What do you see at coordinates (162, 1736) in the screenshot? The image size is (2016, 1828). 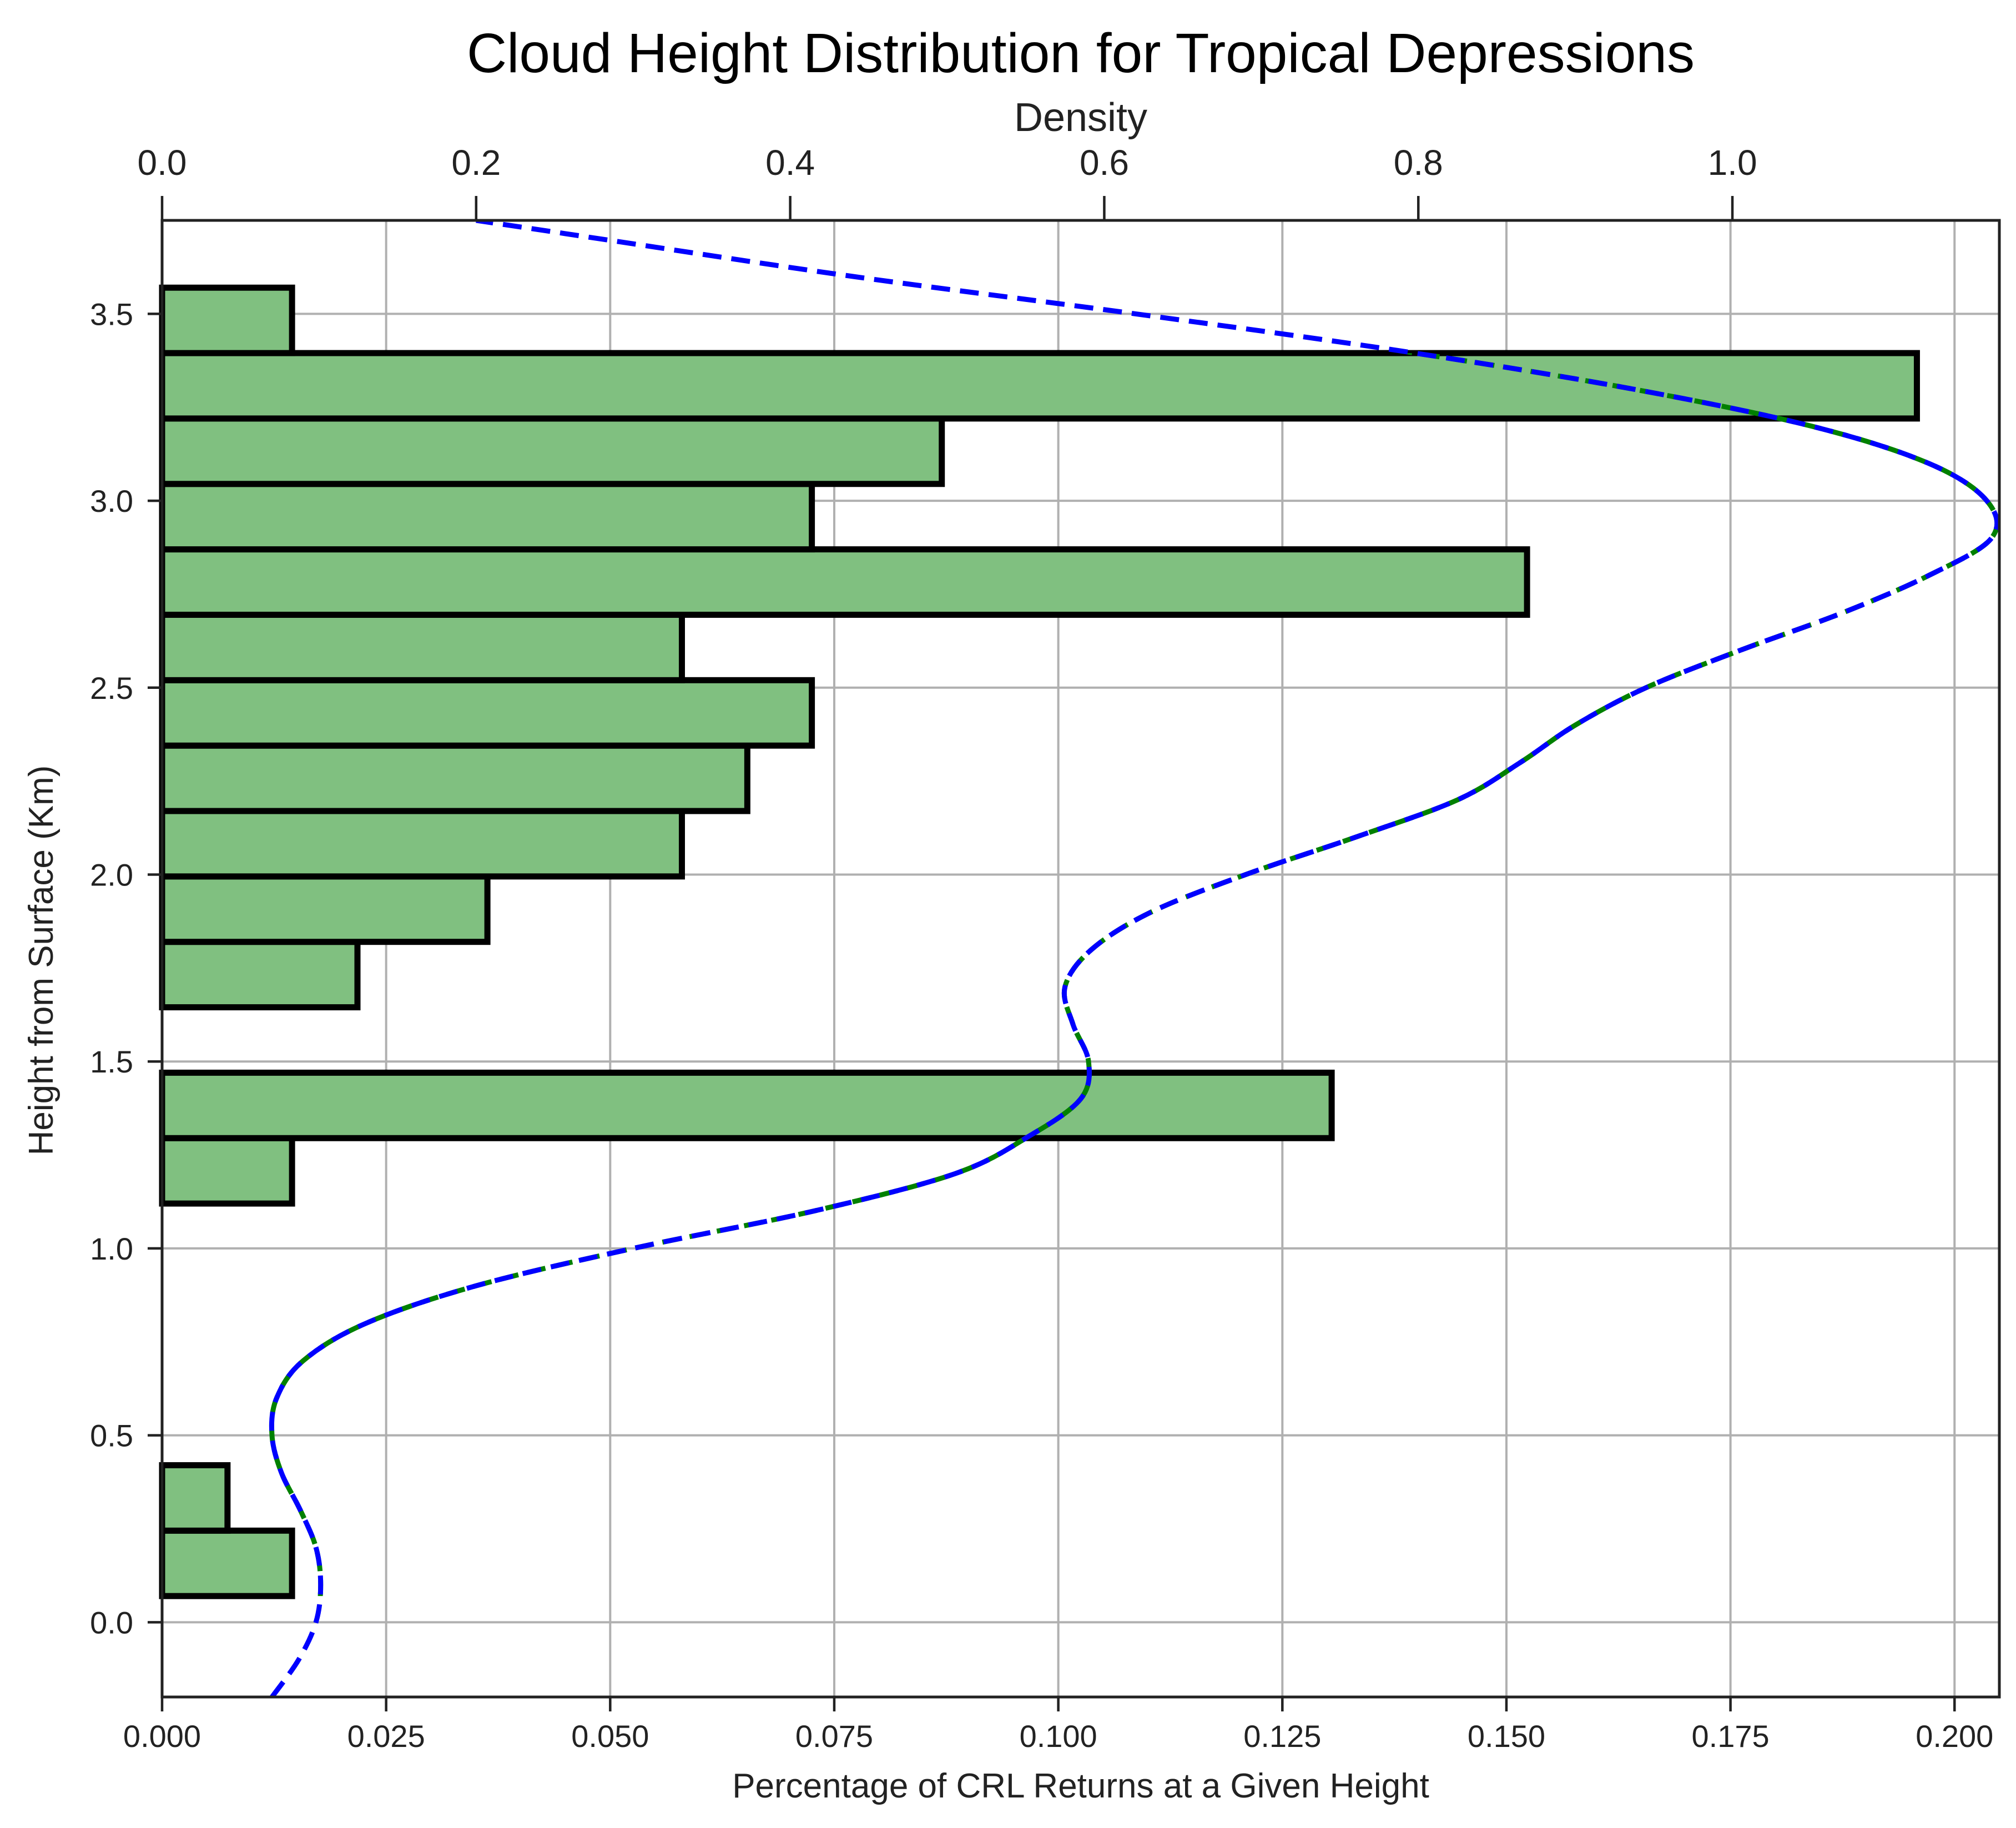 I see `x-tick-label: 0.000` at bounding box center [162, 1736].